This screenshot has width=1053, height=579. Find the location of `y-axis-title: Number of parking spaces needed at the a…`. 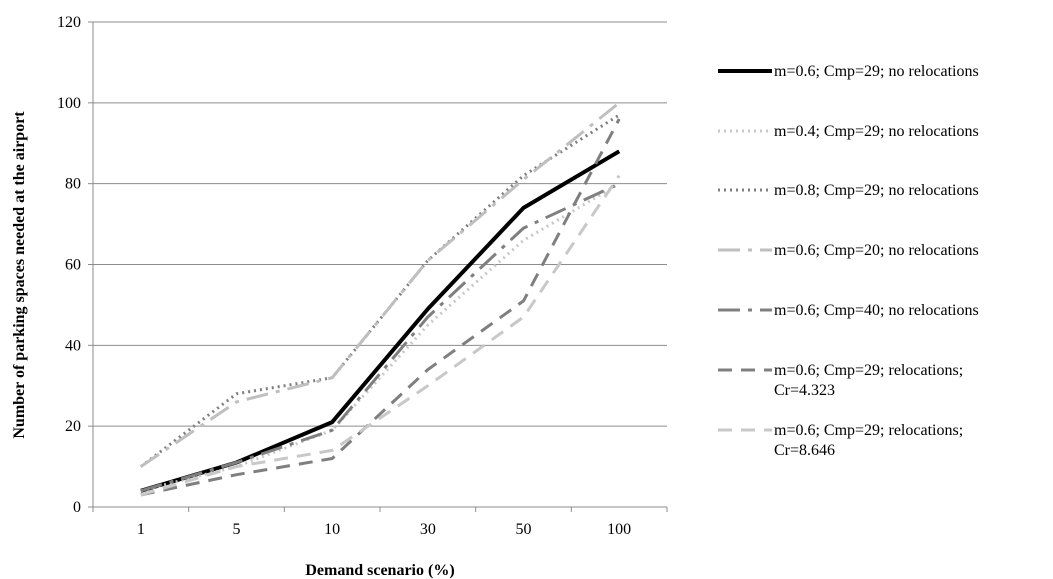

y-axis-title: Number of parking spaces needed at the a… is located at coordinates (19, 275).